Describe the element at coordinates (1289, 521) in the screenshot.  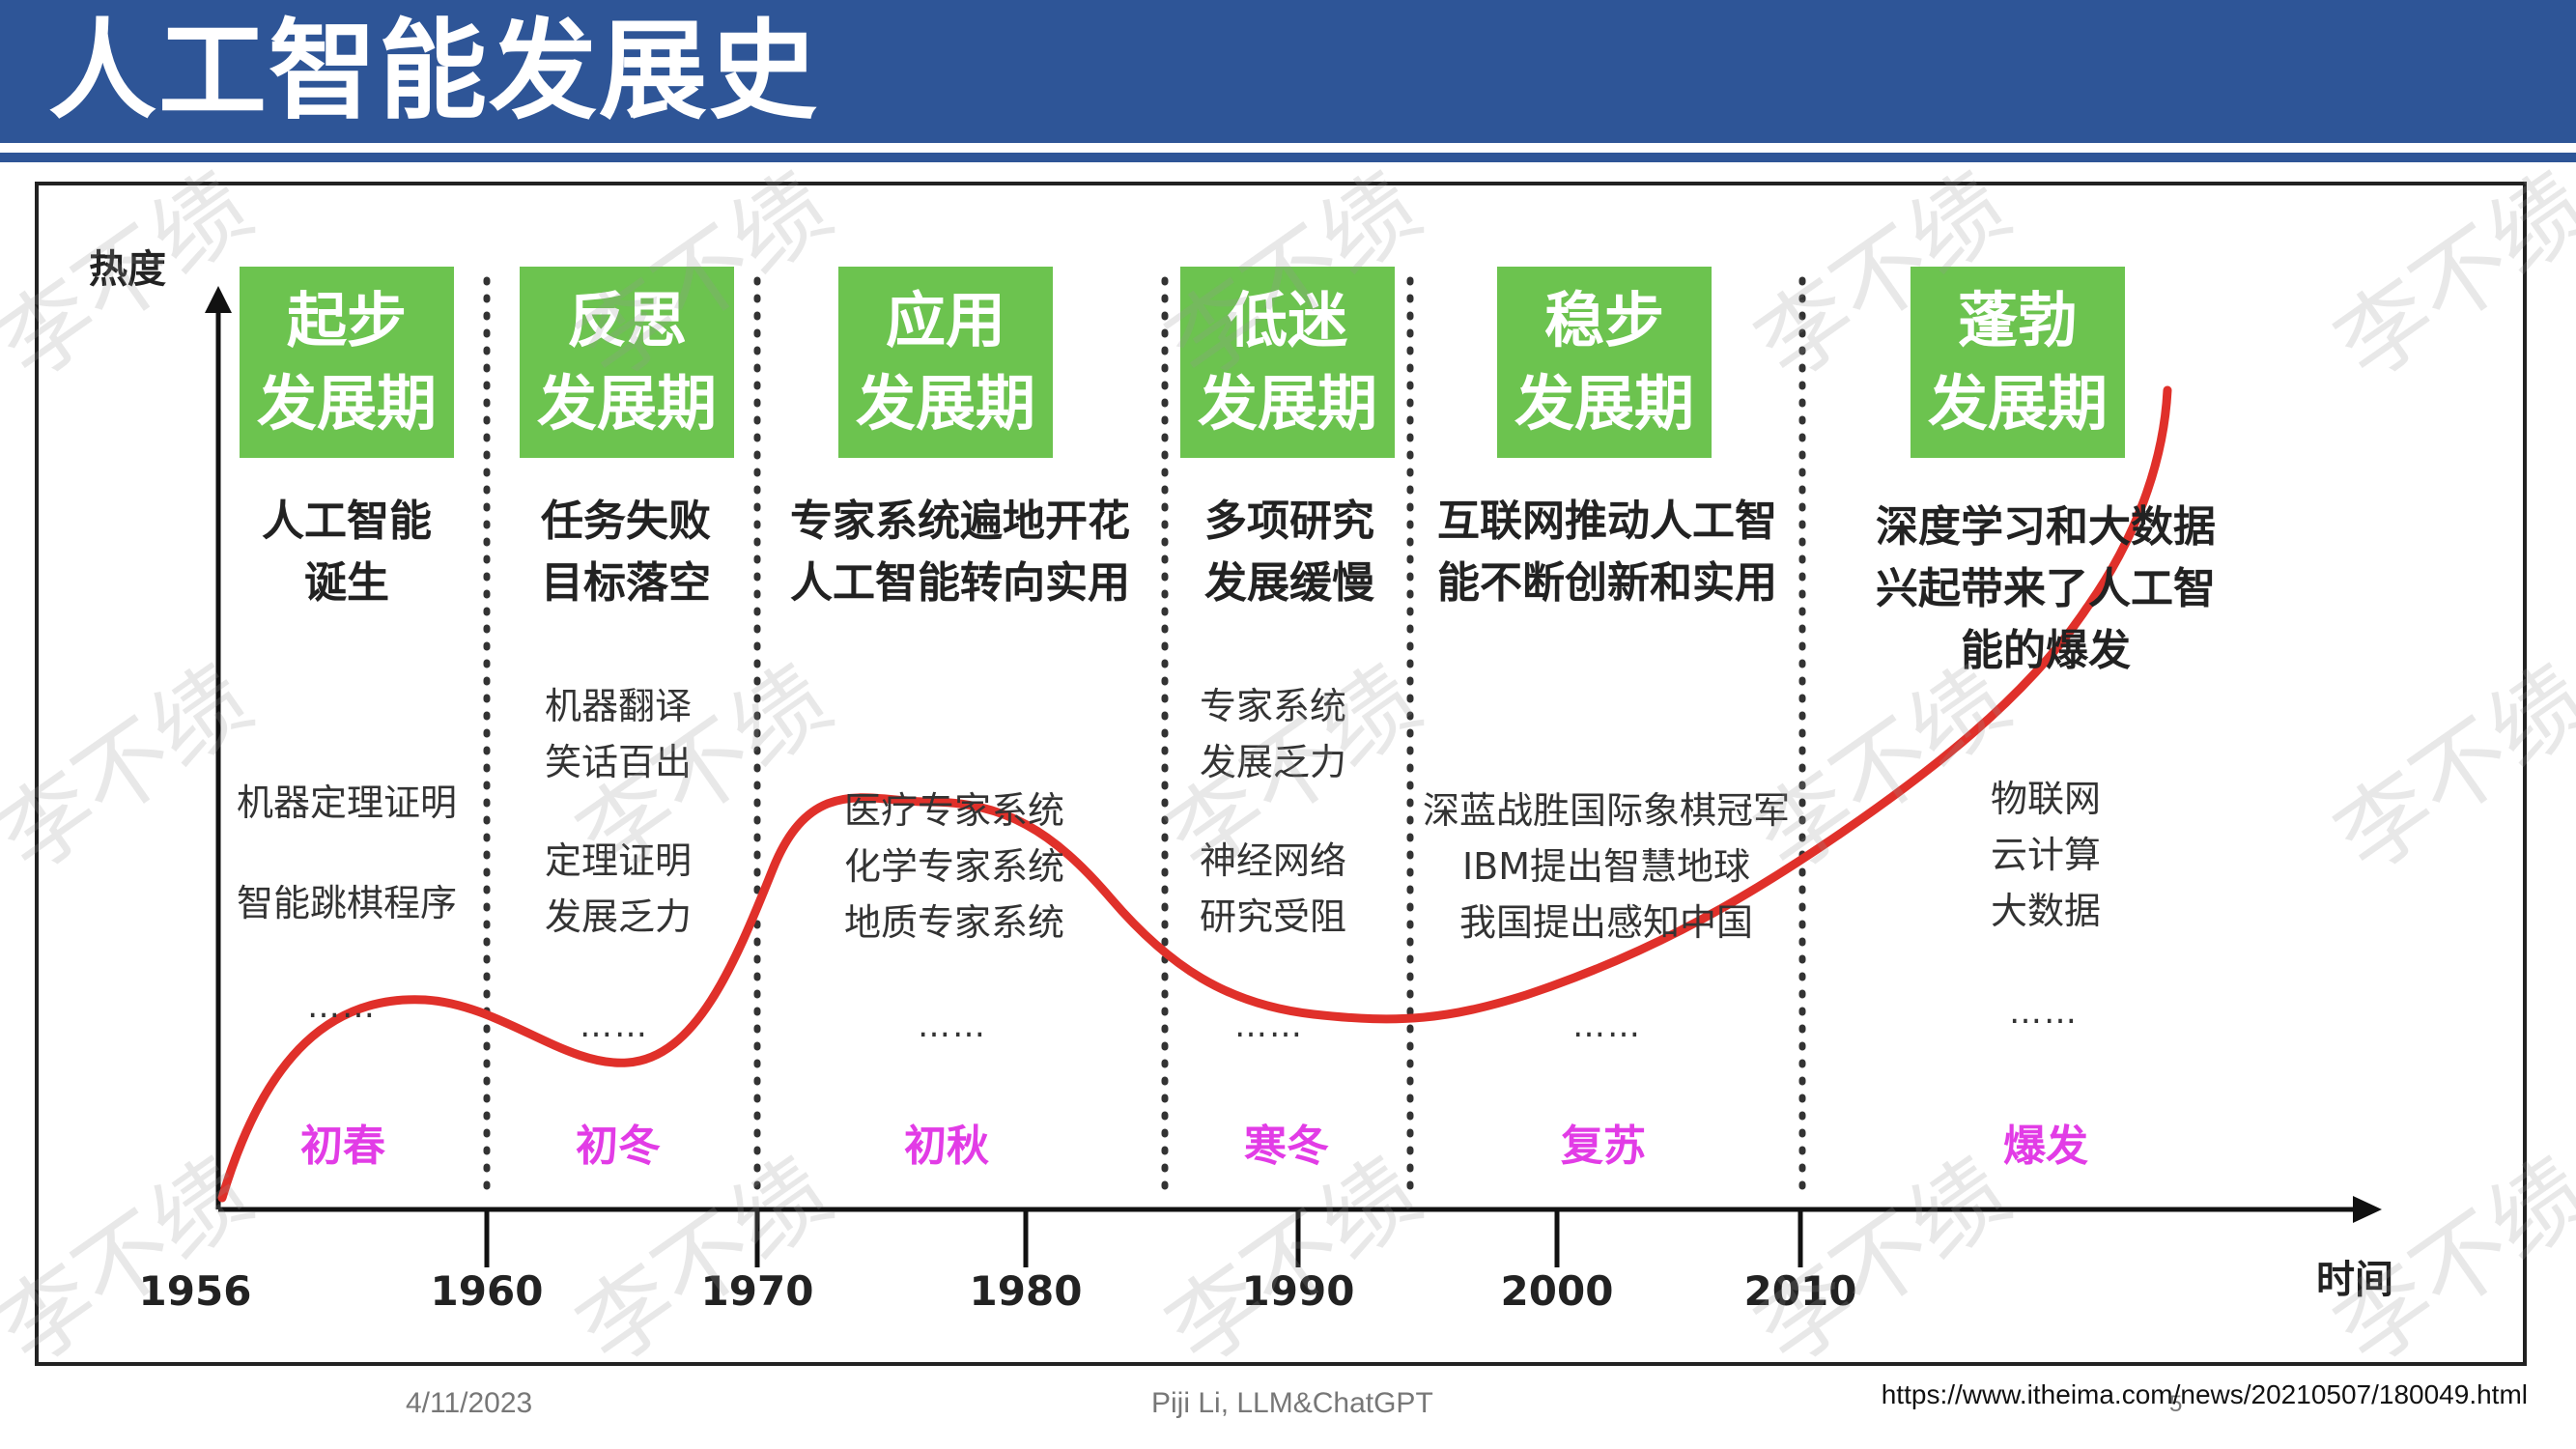
I see `description-line: 多项研究` at that location.